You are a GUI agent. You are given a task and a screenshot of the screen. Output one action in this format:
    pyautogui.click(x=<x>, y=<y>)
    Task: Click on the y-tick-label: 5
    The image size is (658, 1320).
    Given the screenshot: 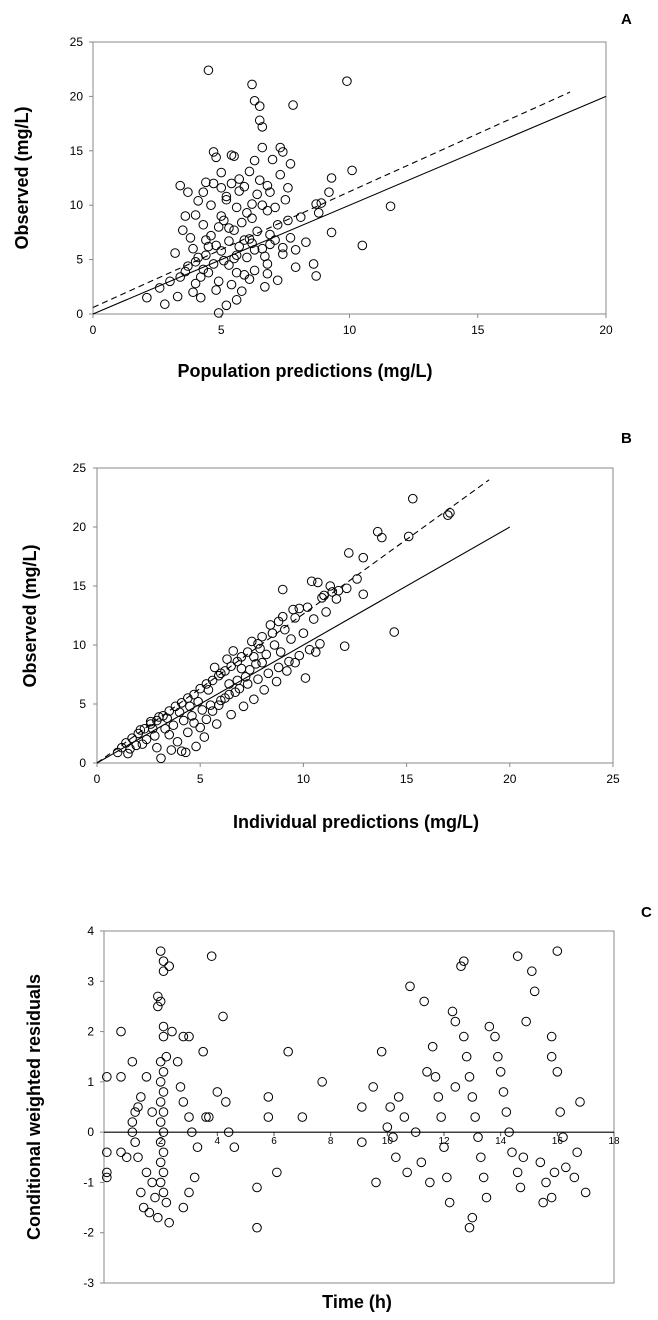 What is the action you would take?
    pyautogui.click(x=79, y=260)
    